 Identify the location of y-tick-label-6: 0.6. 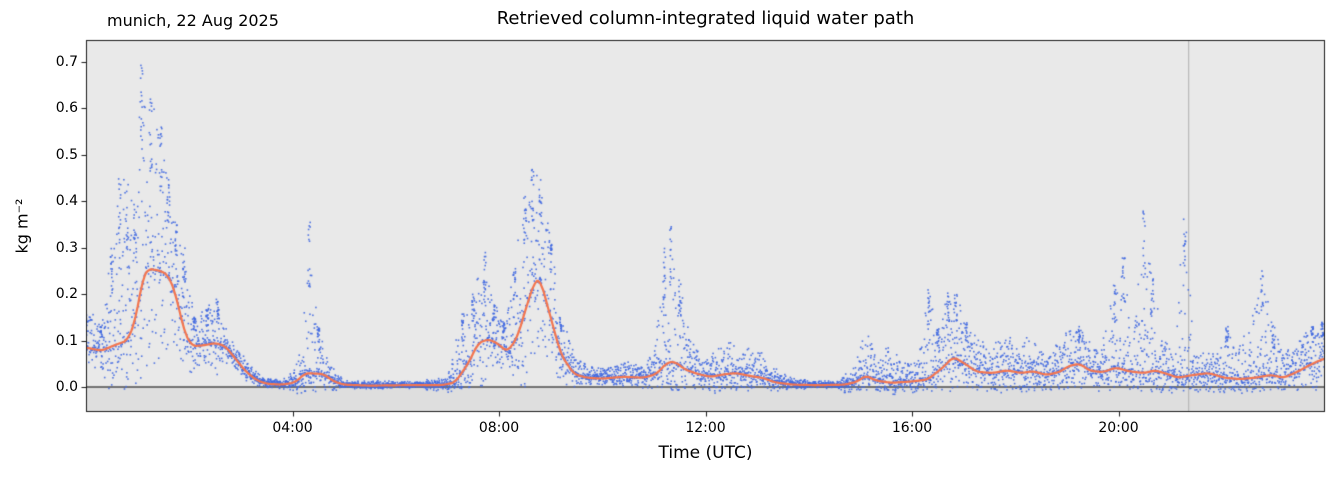
(66, 108).